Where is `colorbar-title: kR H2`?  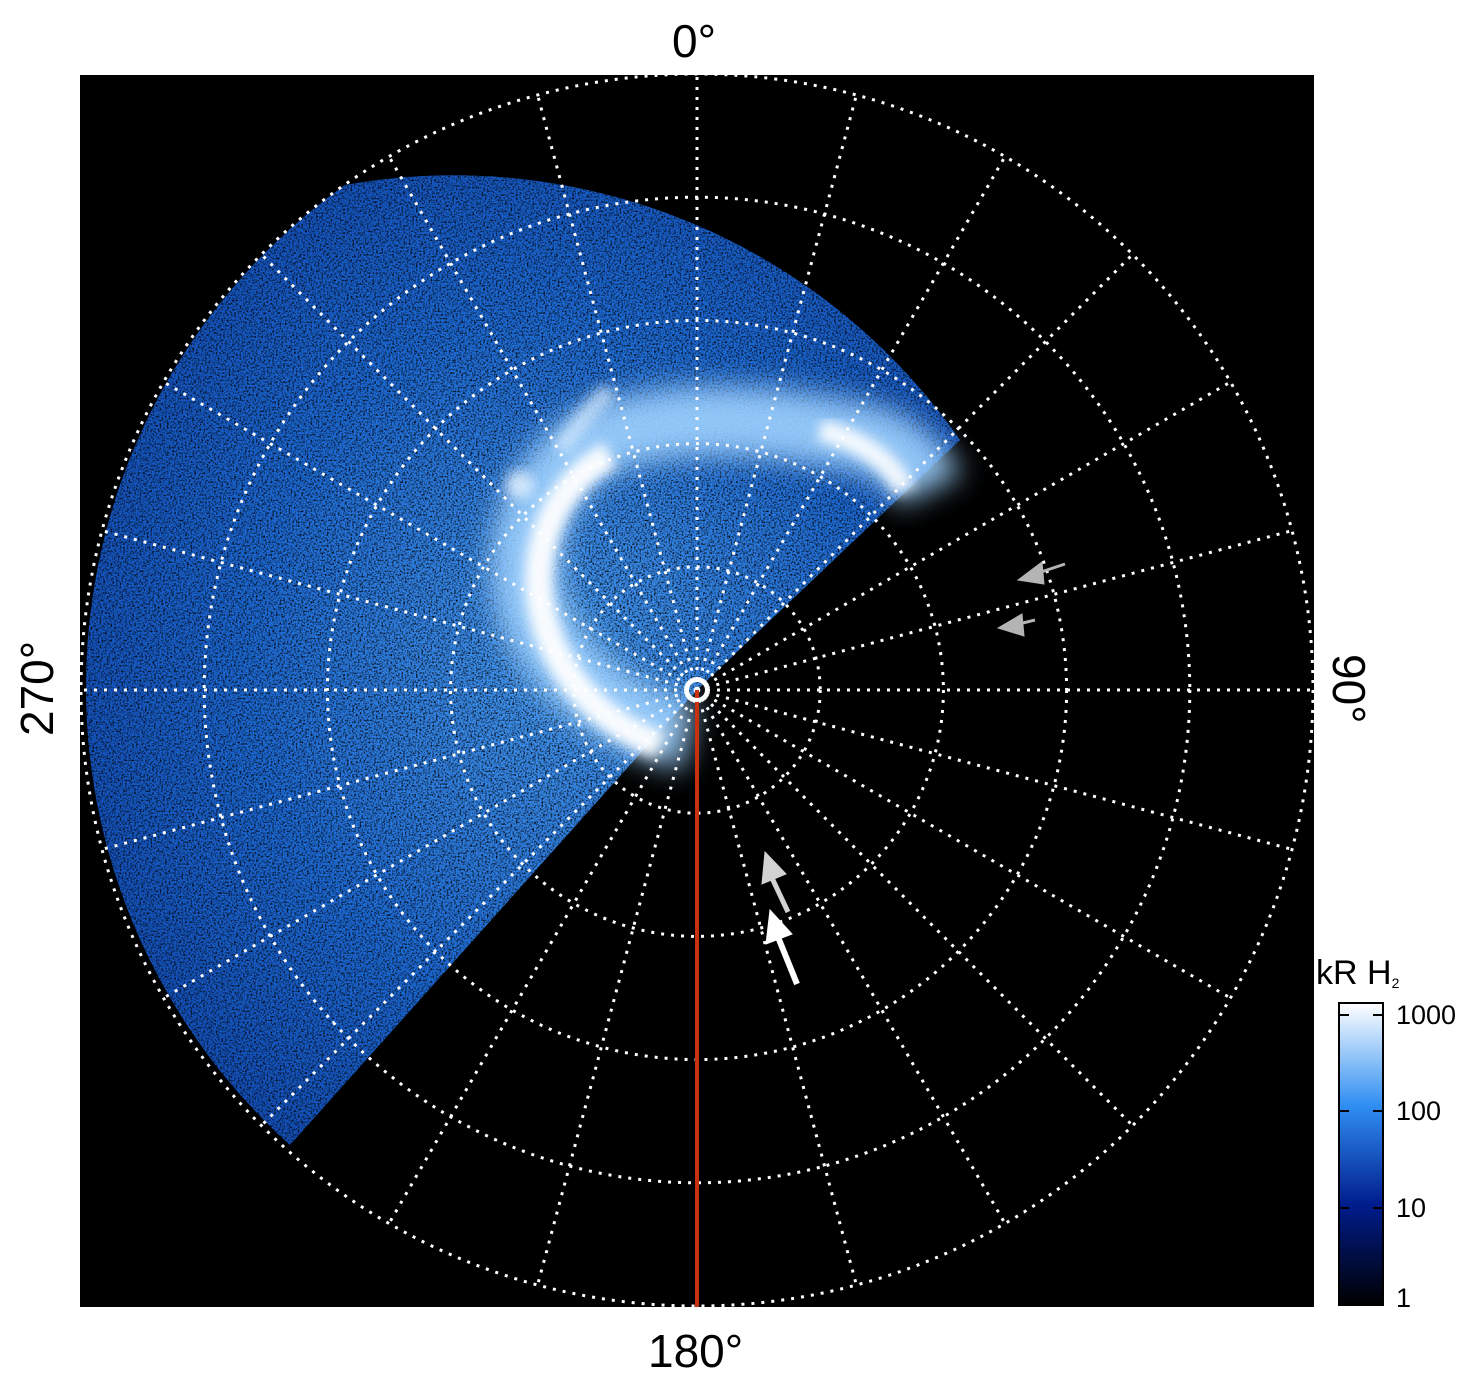
colorbar-title: kR H2 is located at coordinates (1357, 973).